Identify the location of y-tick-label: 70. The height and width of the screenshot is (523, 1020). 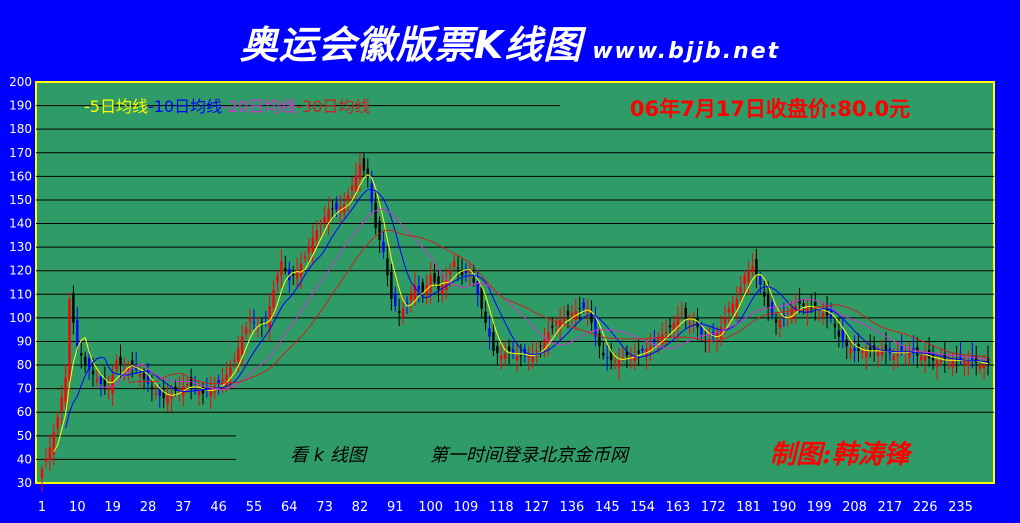
(24, 389).